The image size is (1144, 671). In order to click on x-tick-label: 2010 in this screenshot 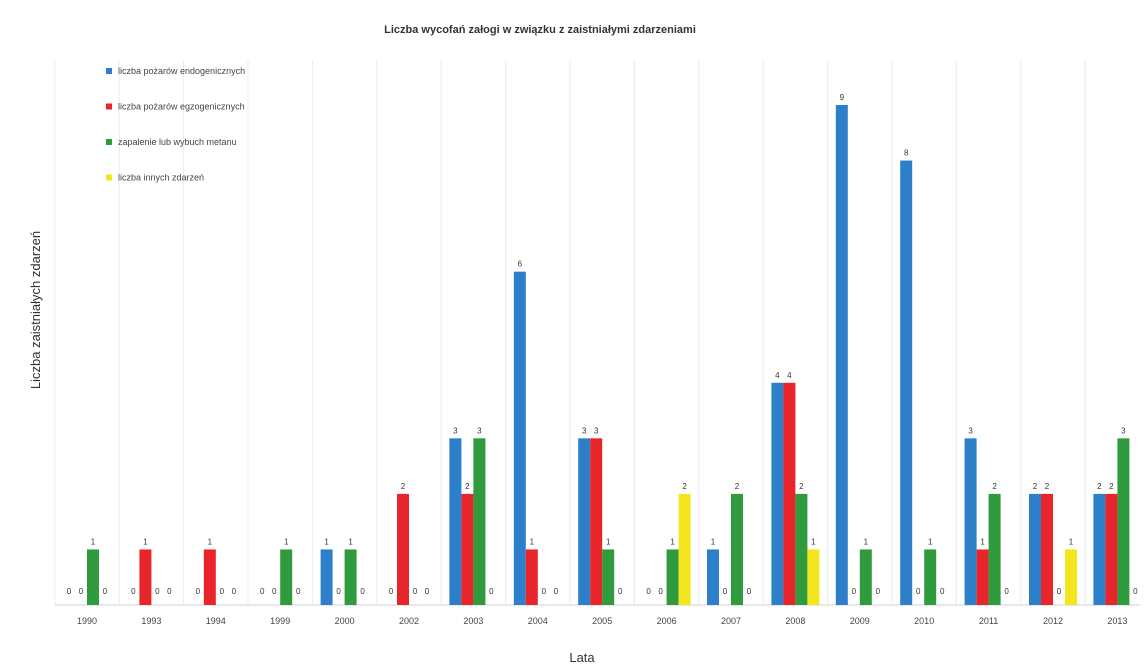, I will do `click(924, 621)`.